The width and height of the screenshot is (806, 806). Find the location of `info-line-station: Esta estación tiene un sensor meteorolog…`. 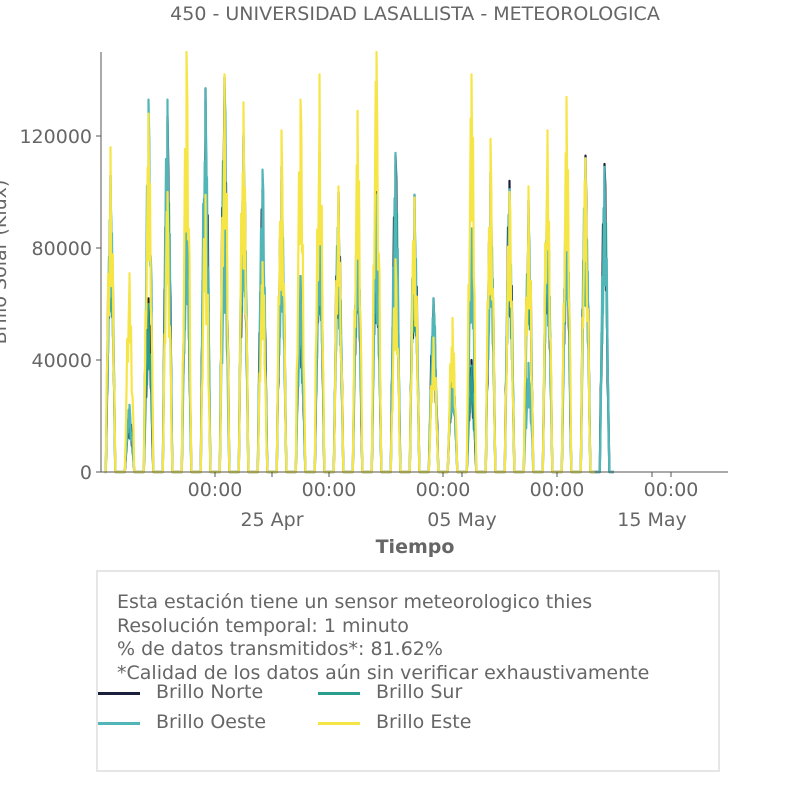

info-line-station: Esta estación tiene un sensor meteorolog… is located at coordinates (355, 602).